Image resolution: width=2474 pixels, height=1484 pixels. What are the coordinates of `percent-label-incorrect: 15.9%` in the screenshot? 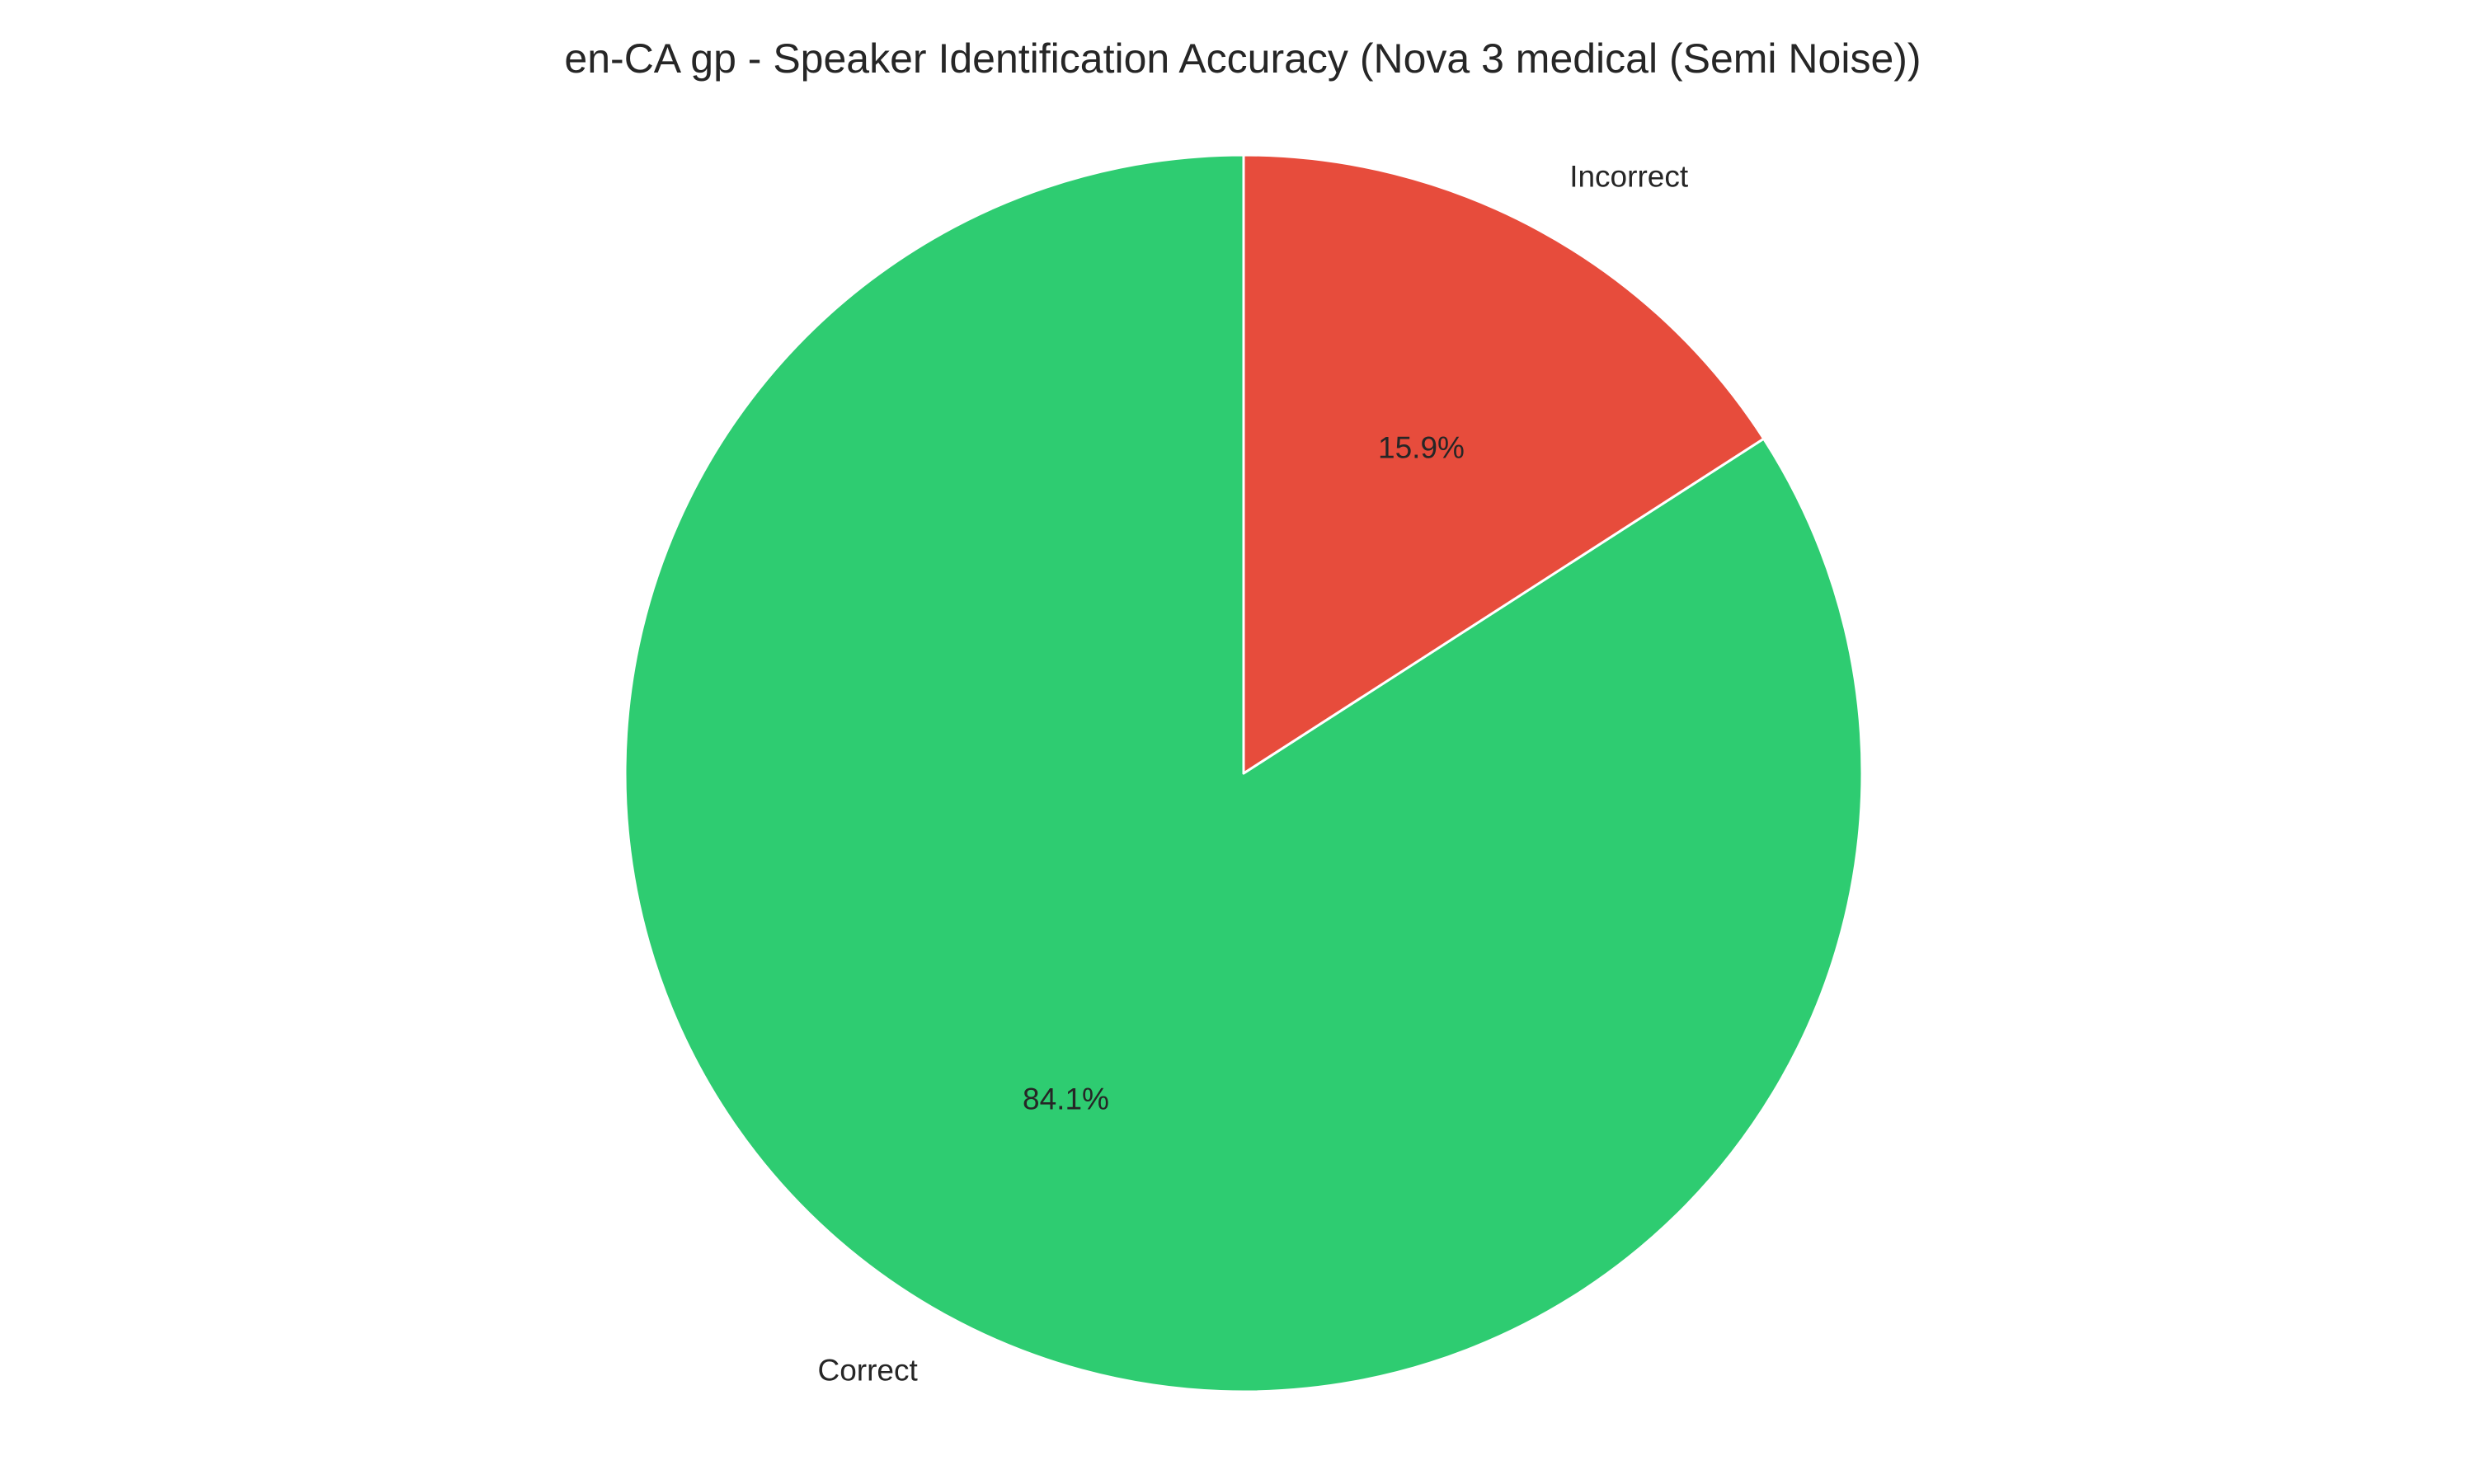 It's located at (1421, 448).